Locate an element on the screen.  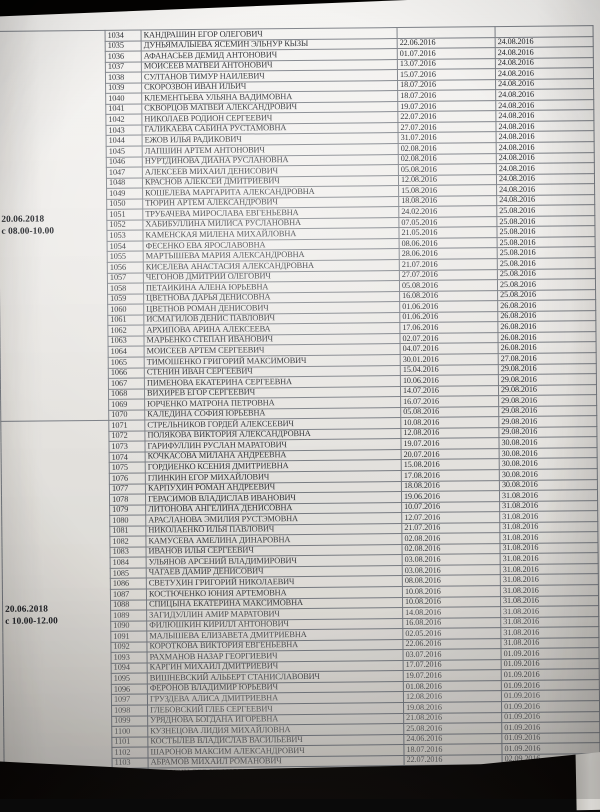
queue-number-cell: 1048 is located at coordinates (124, 183).